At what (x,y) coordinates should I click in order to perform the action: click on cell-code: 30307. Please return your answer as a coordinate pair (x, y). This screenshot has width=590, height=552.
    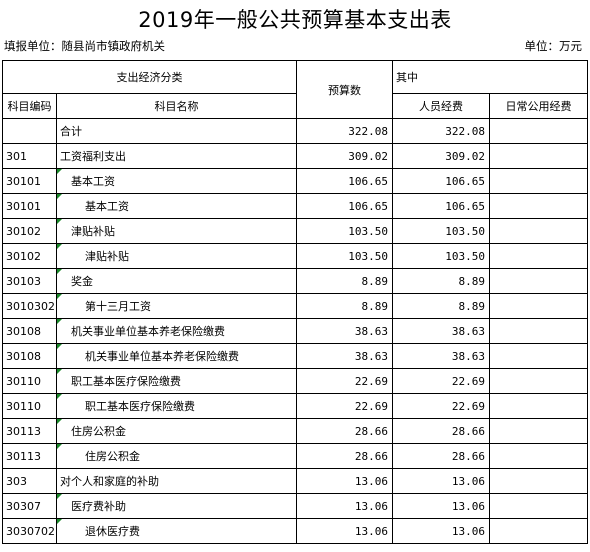
    Looking at the image, I should click on (29, 506).